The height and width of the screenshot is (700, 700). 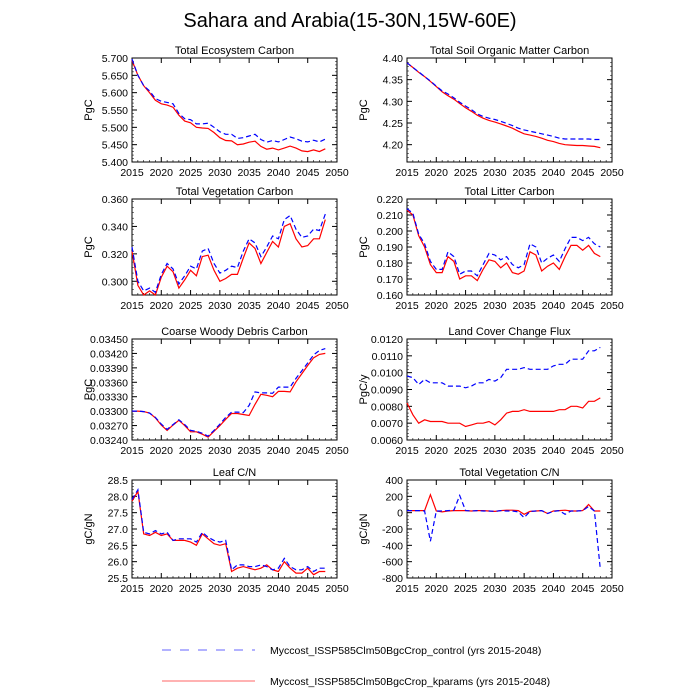 What do you see at coordinates (234, 473) in the screenshot?
I see `panel-title: Leaf C/N` at bounding box center [234, 473].